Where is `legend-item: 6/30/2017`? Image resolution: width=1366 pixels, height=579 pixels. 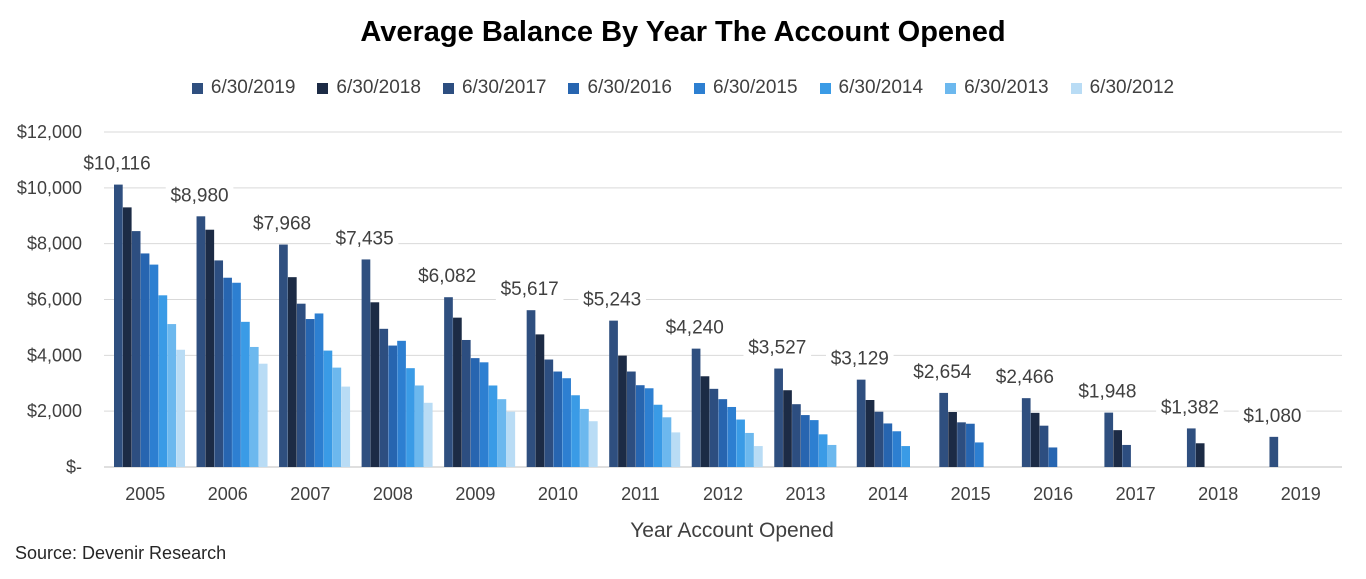 legend-item: 6/30/2017 is located at coordinates (494, 88).